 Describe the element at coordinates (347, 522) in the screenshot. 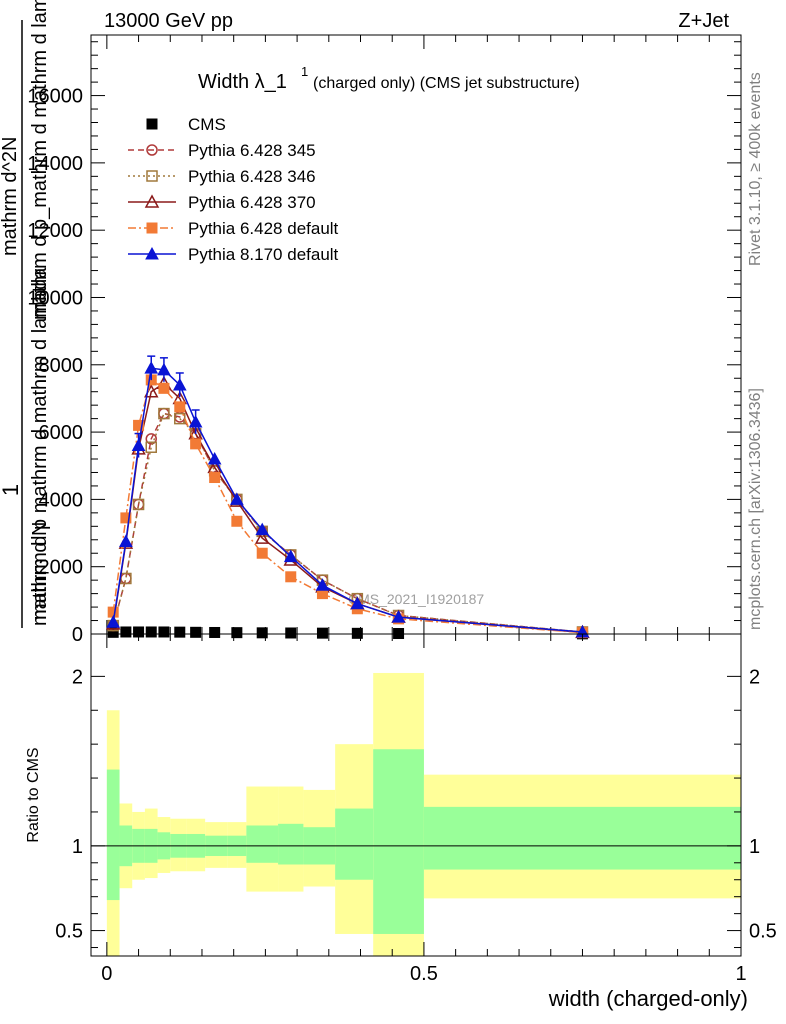

I see `series-line` at that location.